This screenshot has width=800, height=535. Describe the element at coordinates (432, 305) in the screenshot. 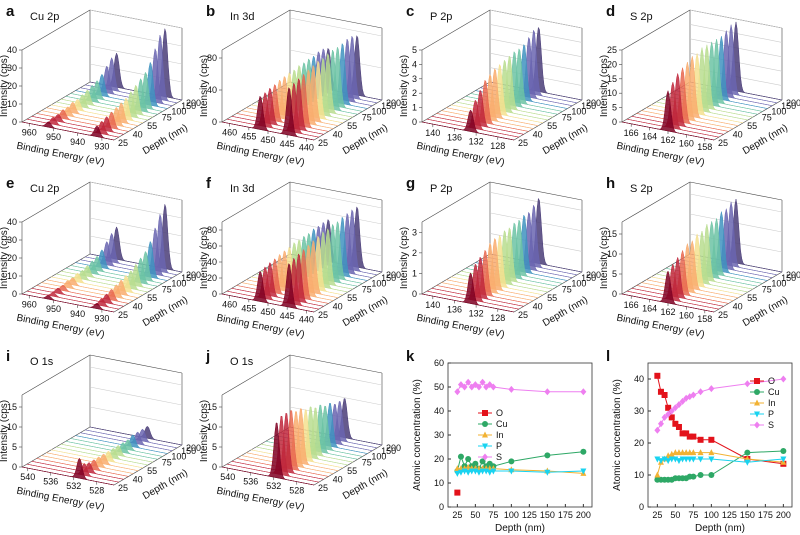

I see `x-tick-label: 140` at that location.